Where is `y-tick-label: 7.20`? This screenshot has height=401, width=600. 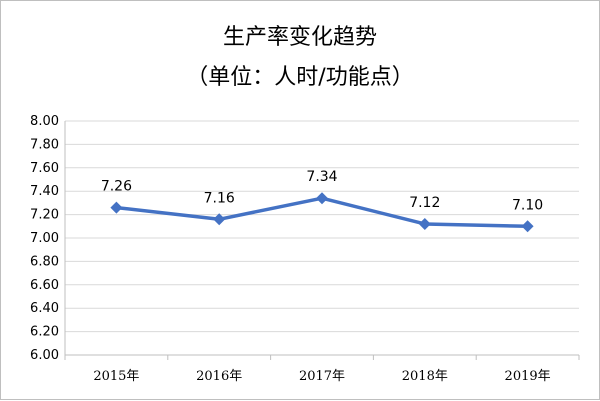
y-tick-label: 7.20 is located at coordinates (44, 215).